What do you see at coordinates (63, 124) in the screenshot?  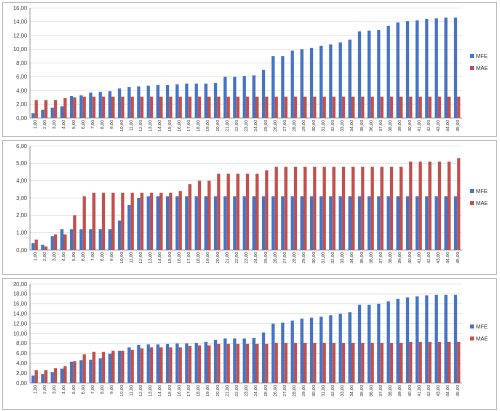 I see `x-tick-label: 4,00` at bounding box center [63, 124].